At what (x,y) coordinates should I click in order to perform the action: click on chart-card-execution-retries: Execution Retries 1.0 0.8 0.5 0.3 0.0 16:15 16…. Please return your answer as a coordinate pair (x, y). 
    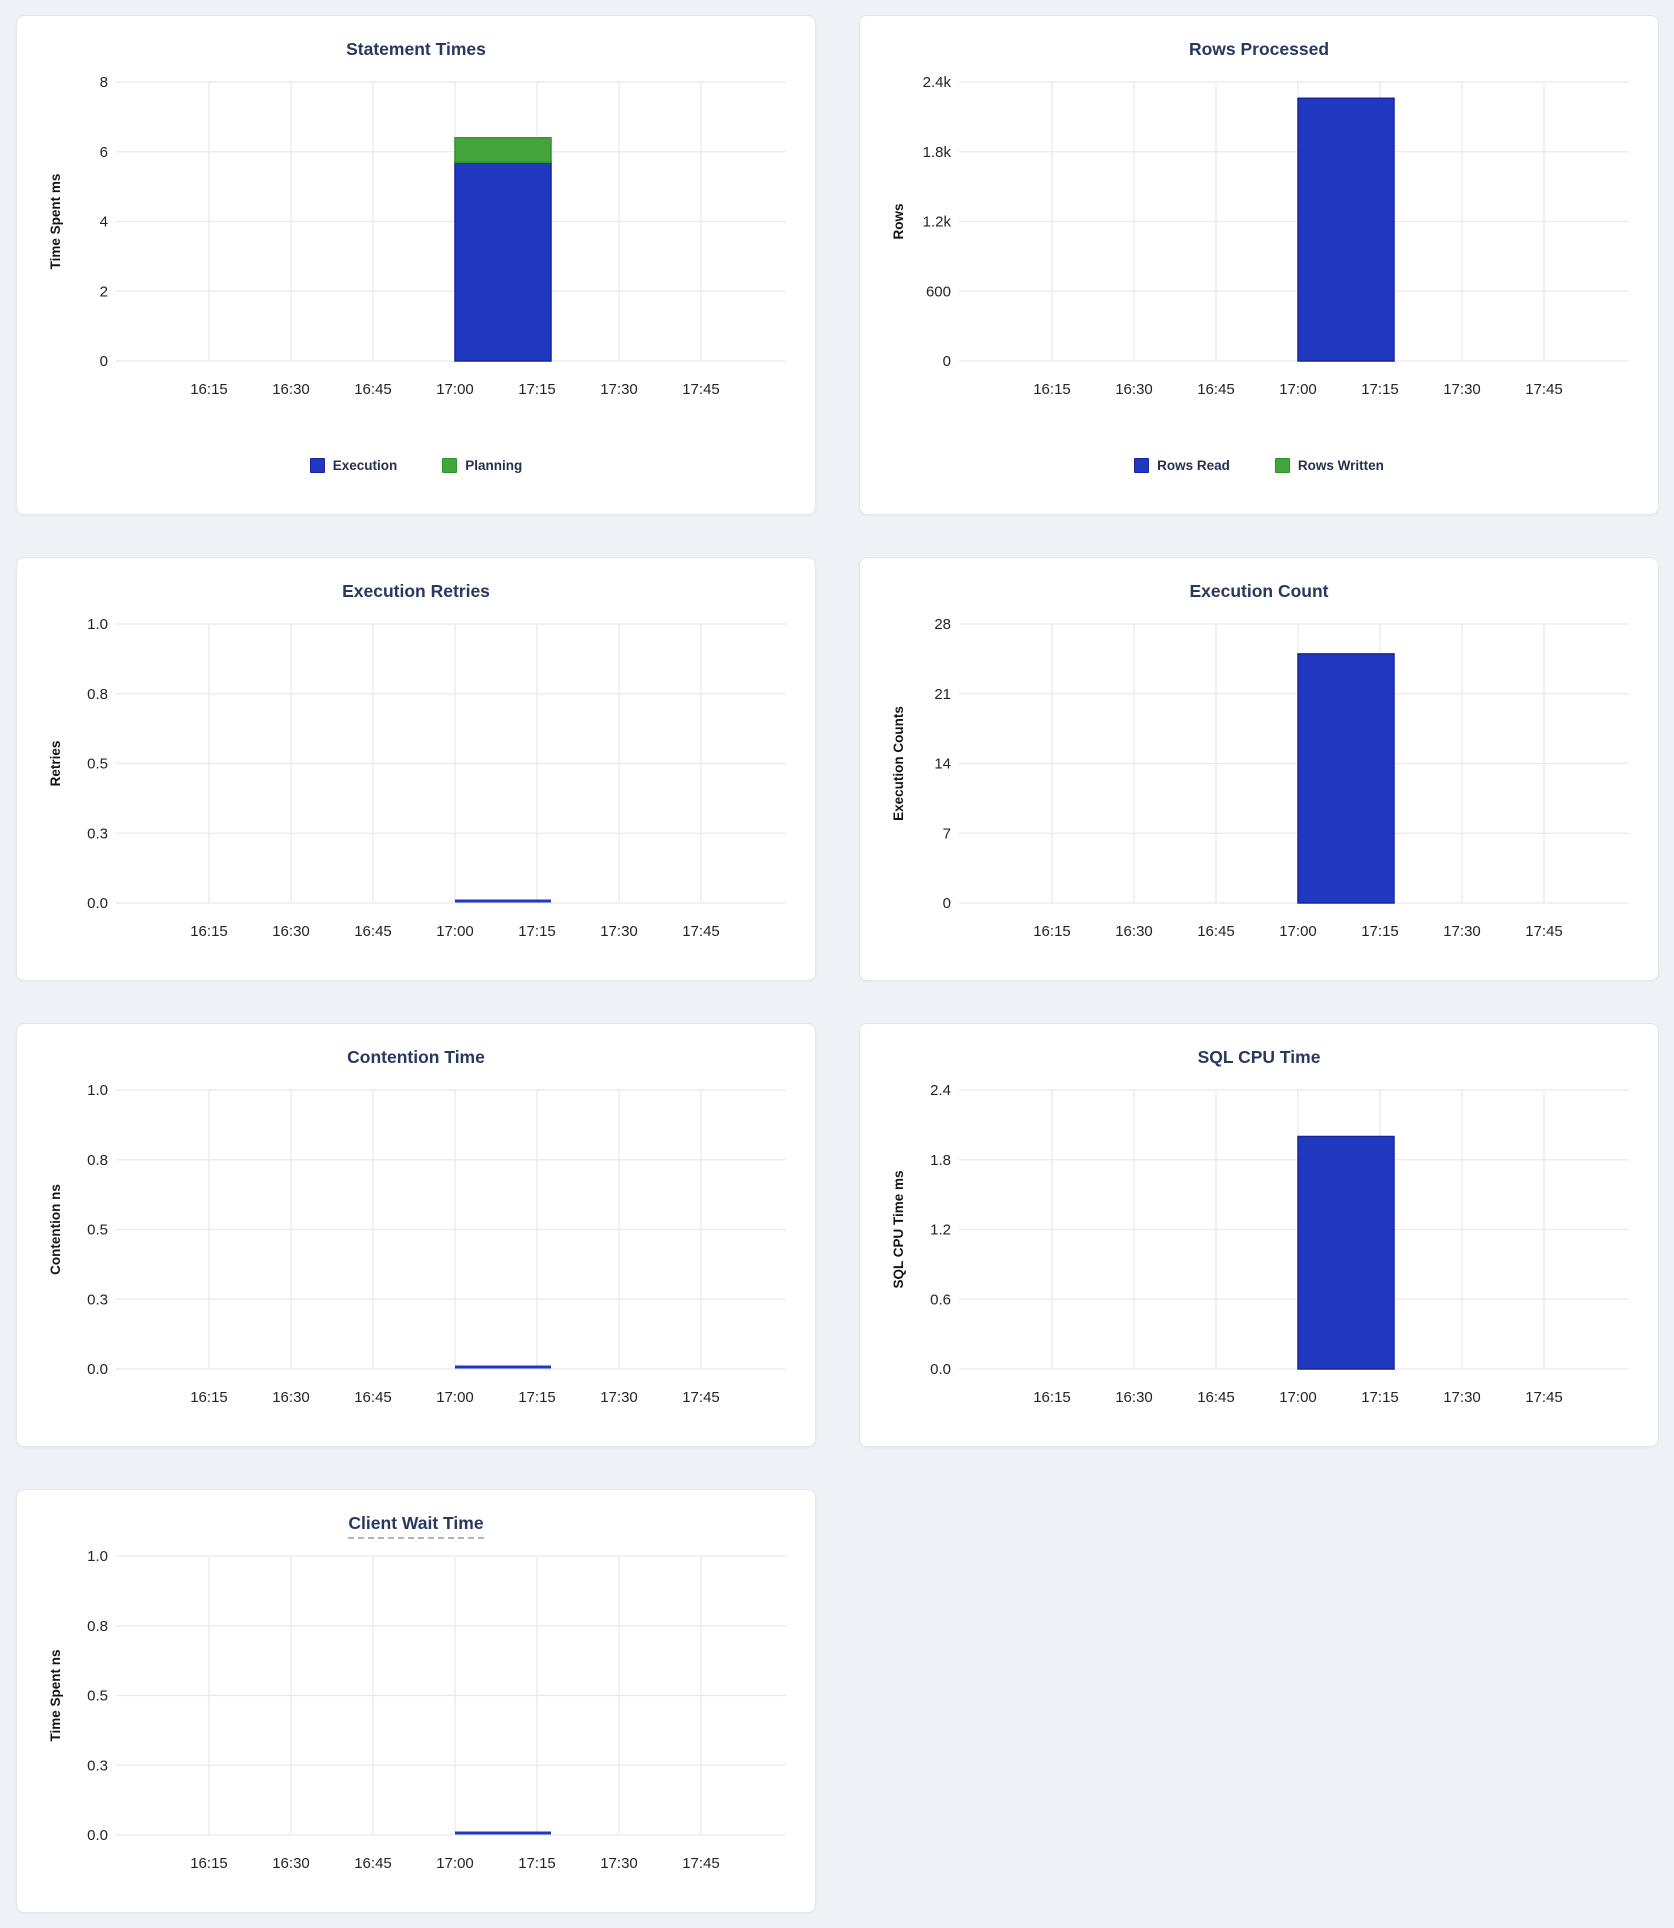
    Looking at the image, I should click on (416, 769).